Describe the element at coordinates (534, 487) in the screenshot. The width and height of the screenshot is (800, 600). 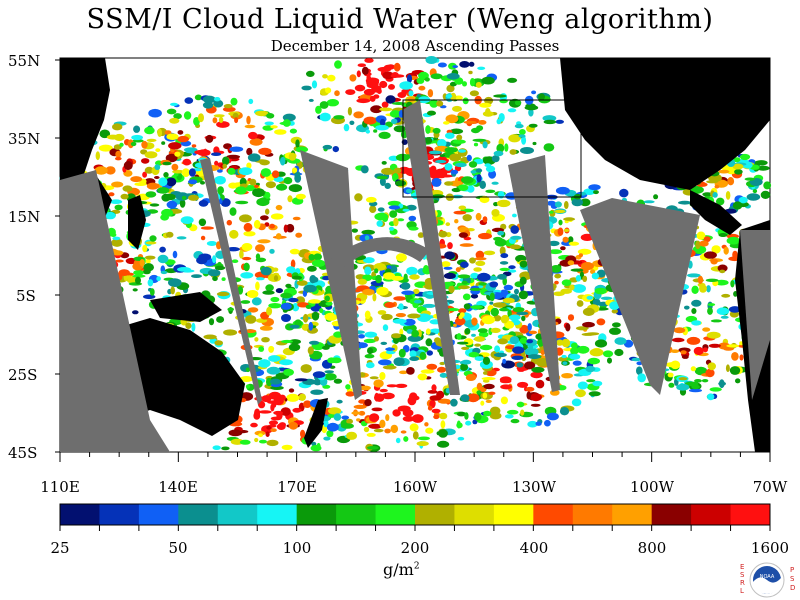
I see `lon-label: 130W` at that location.